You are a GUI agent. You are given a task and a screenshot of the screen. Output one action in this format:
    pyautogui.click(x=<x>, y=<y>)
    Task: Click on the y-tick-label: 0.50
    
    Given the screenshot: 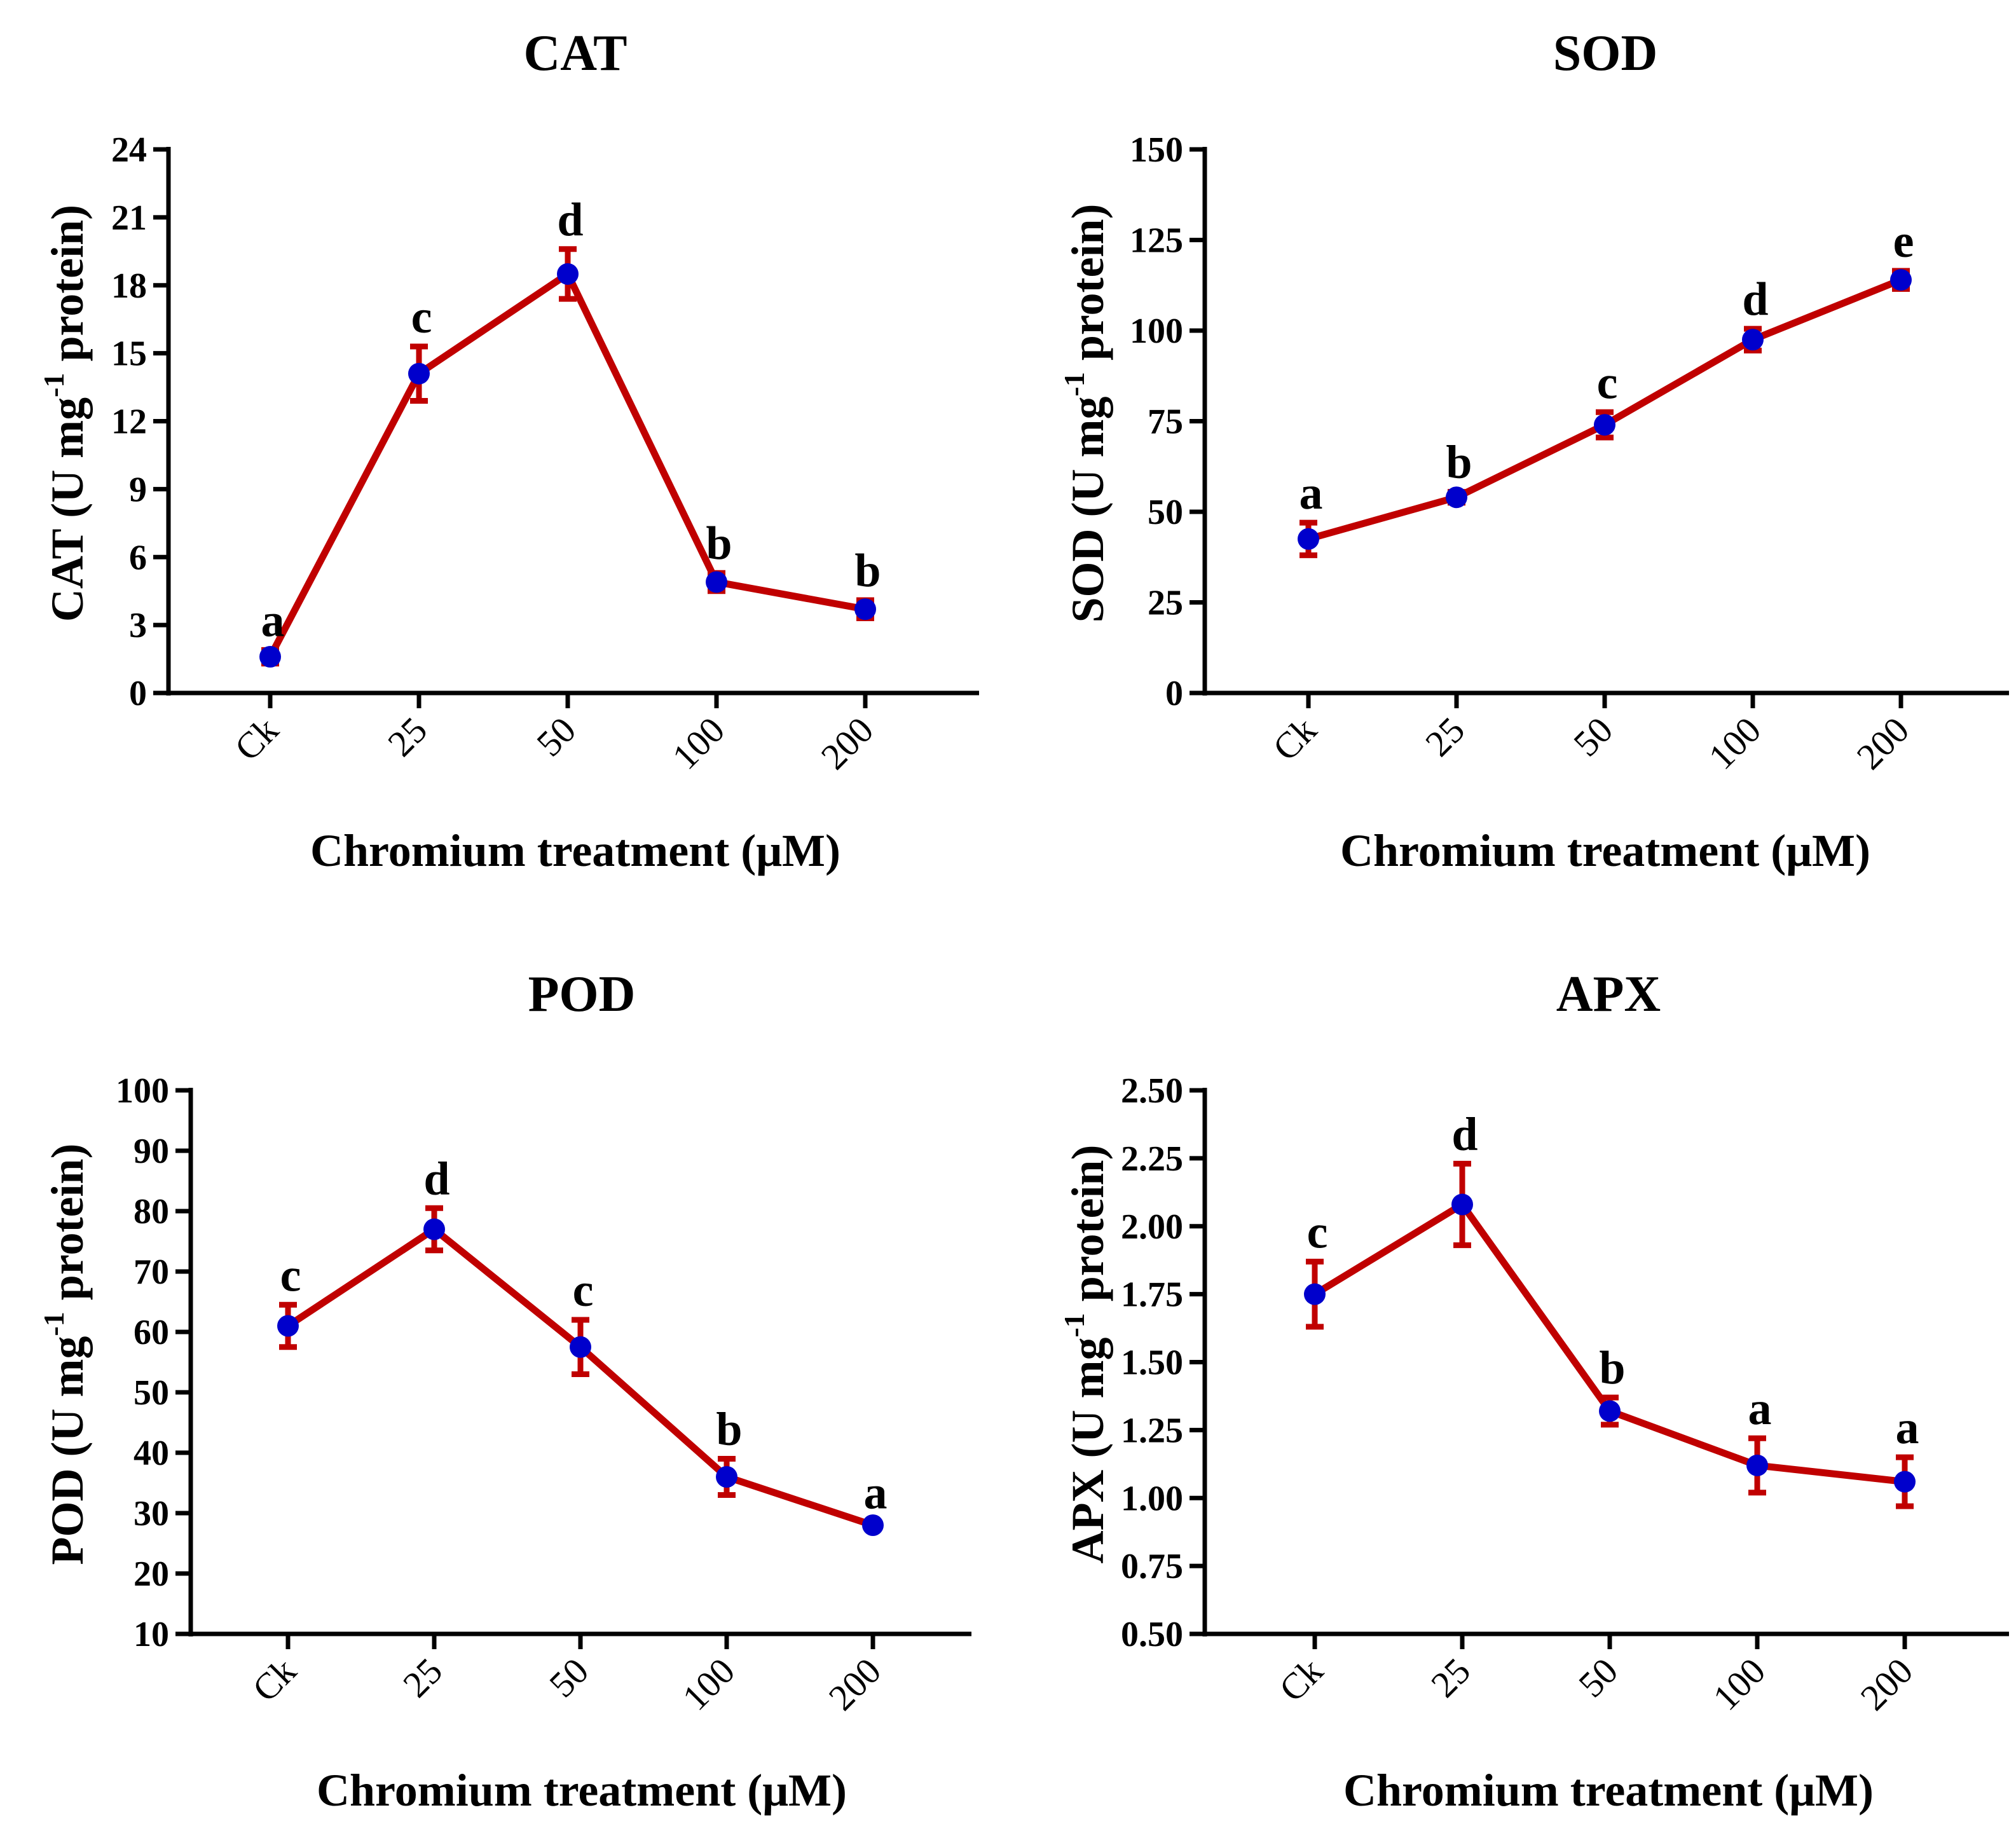 What is the action you would take?
    pyautogui.click(x=1152, y=1635)
    